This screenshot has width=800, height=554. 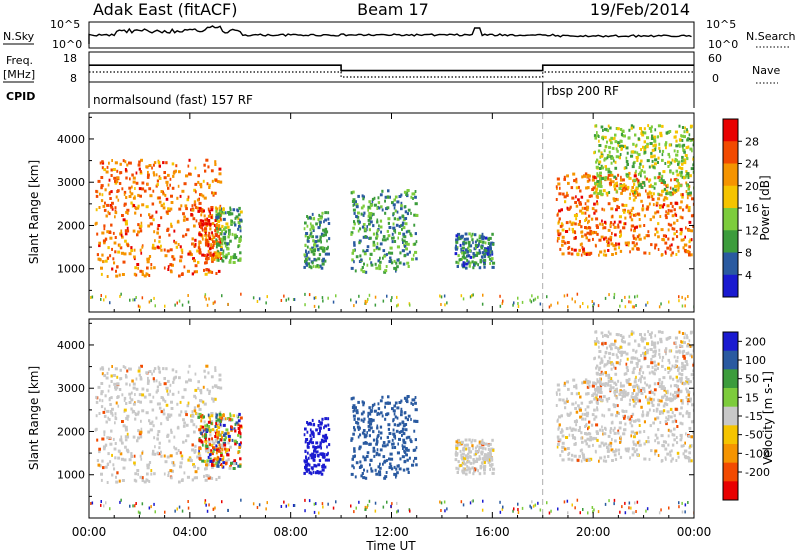 What do you see at coordinates (34, 418) in the screenshot?
I see `velocity-ylabel: Slant Range [km]` at bounding box center [34, 418].